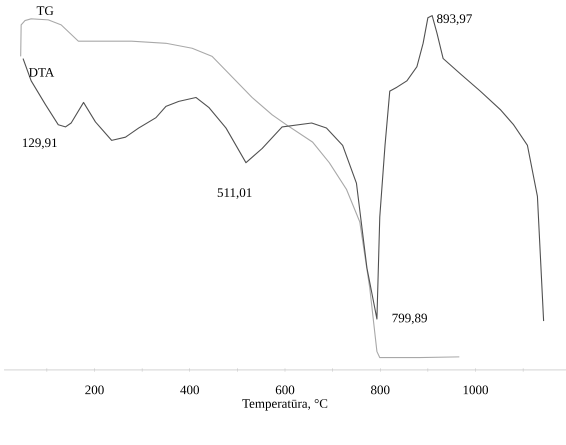 This screenshot has width=566, height=445. What do you see at coordinates (285, 405) in the screenshot?
I see `x-axis-title: Temperatūra, °C` at bounding box center [285, 405].